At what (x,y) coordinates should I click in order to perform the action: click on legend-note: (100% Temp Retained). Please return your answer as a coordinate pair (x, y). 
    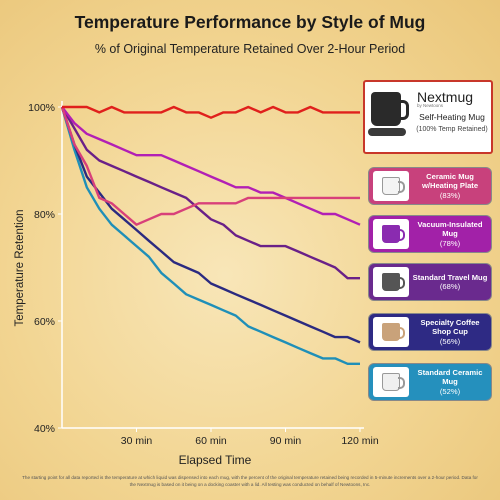
    Looking at the image, I should click on (452, 129).